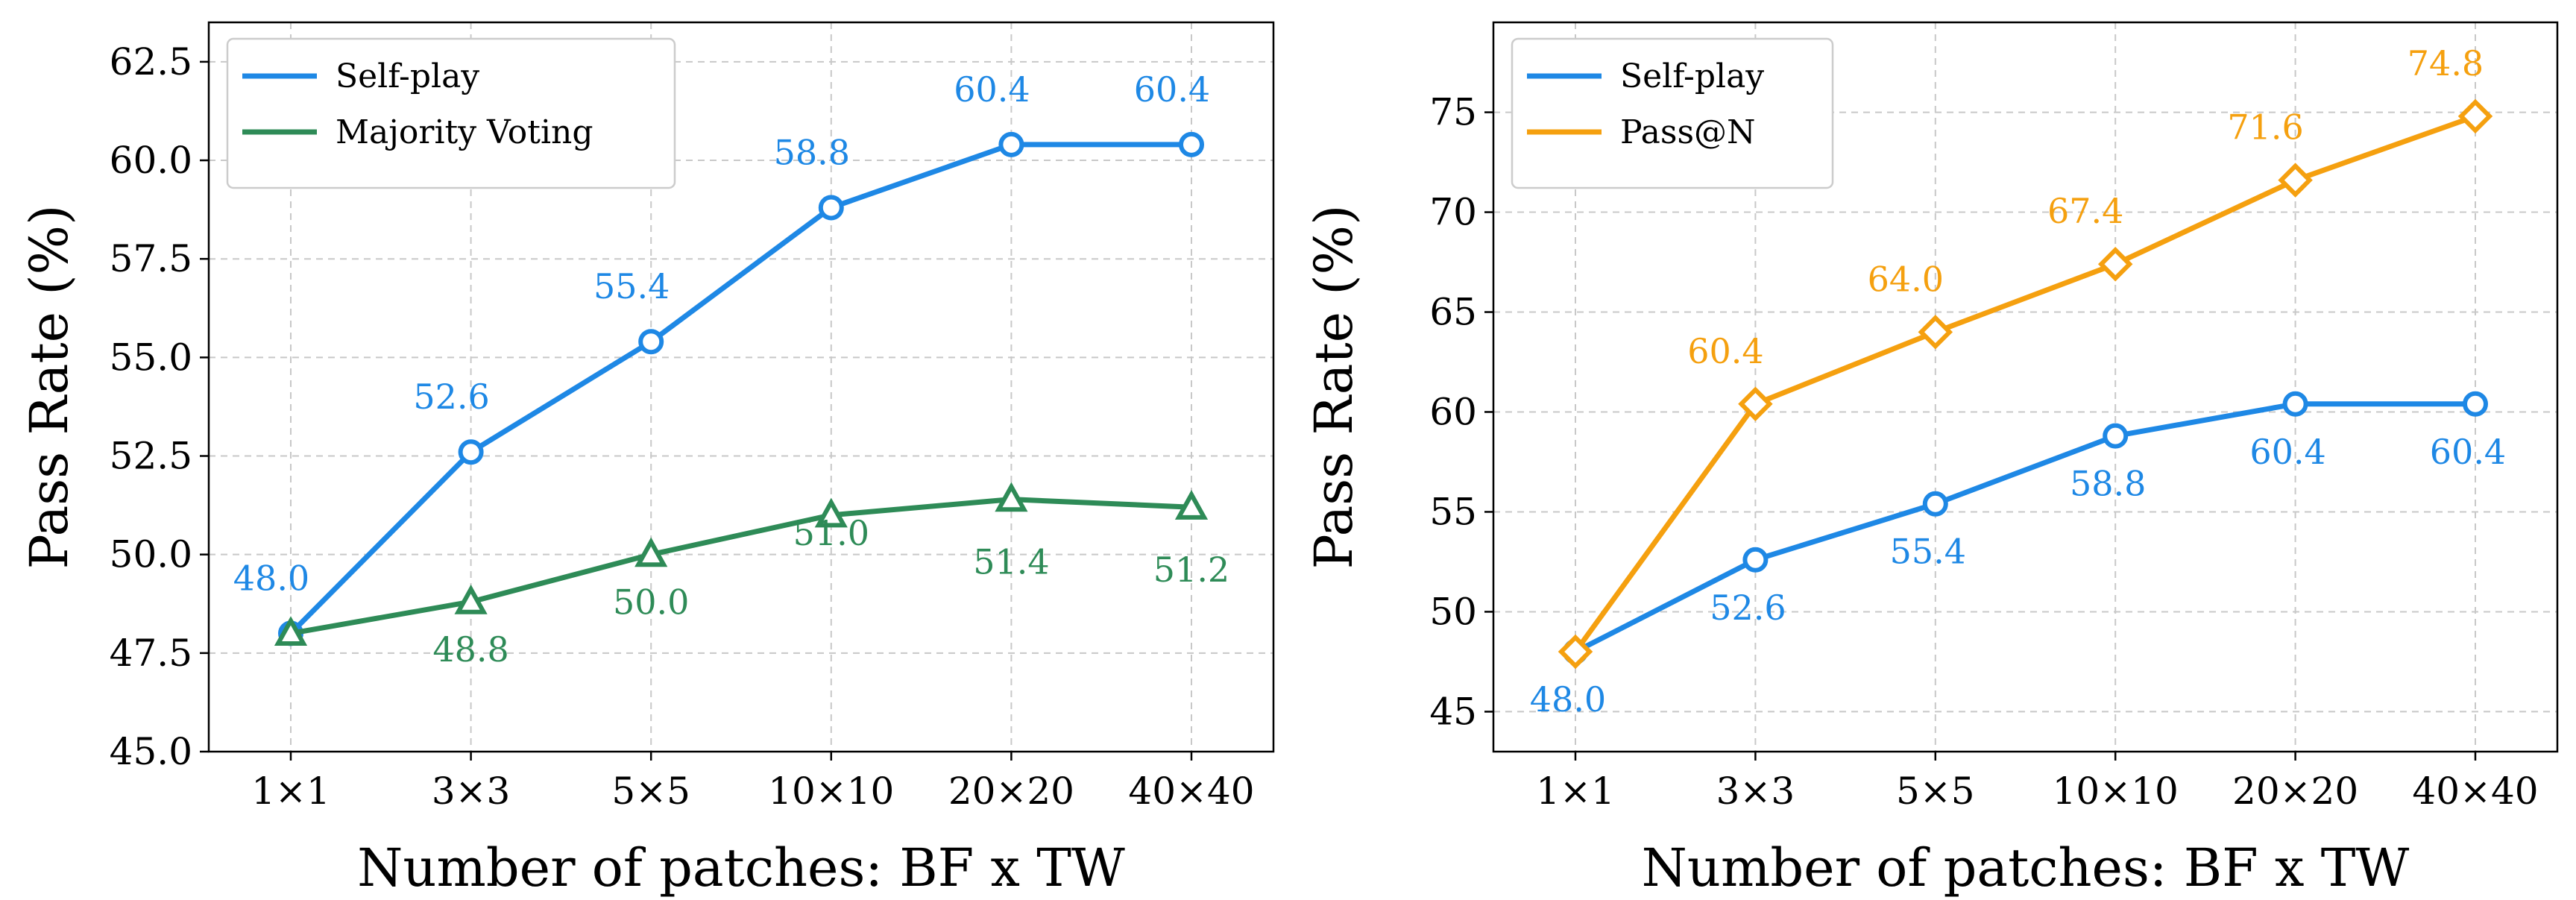 The height and width of the screenshot is (900, 2576). I want to click on y-tick-label: 70, so click(1453, 213).